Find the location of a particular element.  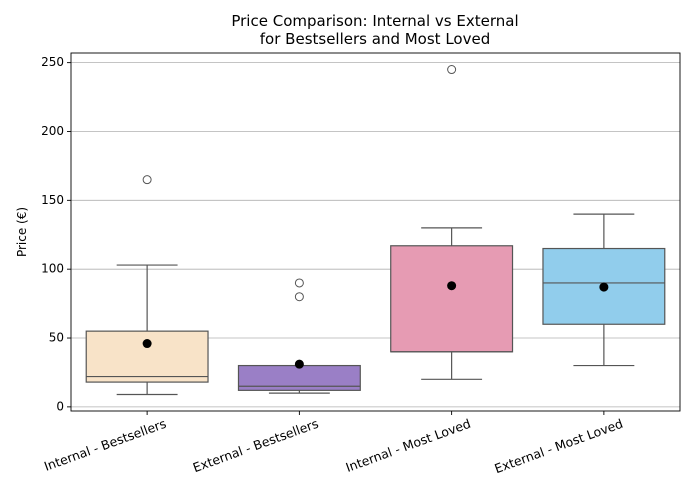

chart-title-line-1: Price Comparison: Internal vs External is located at coordinates (374, 21).